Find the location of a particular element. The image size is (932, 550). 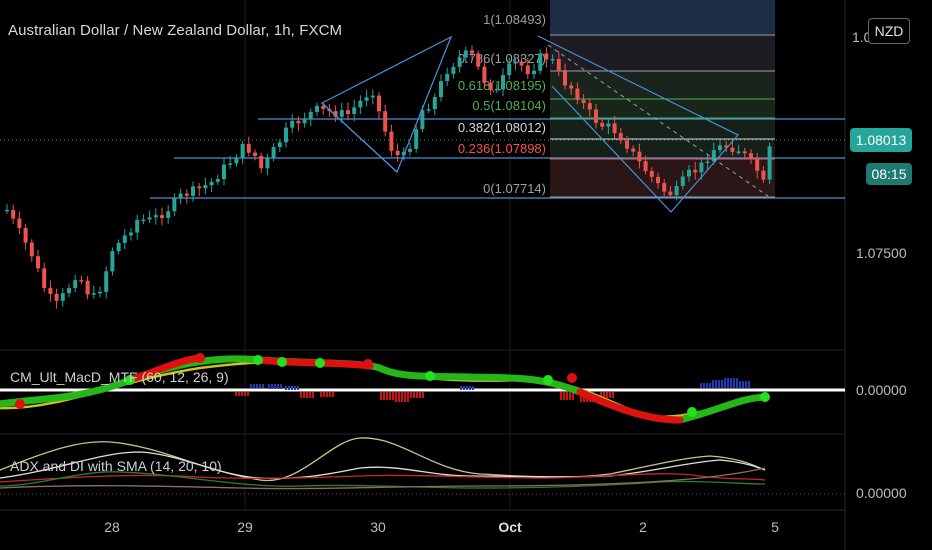

macd-label: CM_Ult_MacD_MTF (60, 12, 26, 9) is located at coordinates (119, 377).